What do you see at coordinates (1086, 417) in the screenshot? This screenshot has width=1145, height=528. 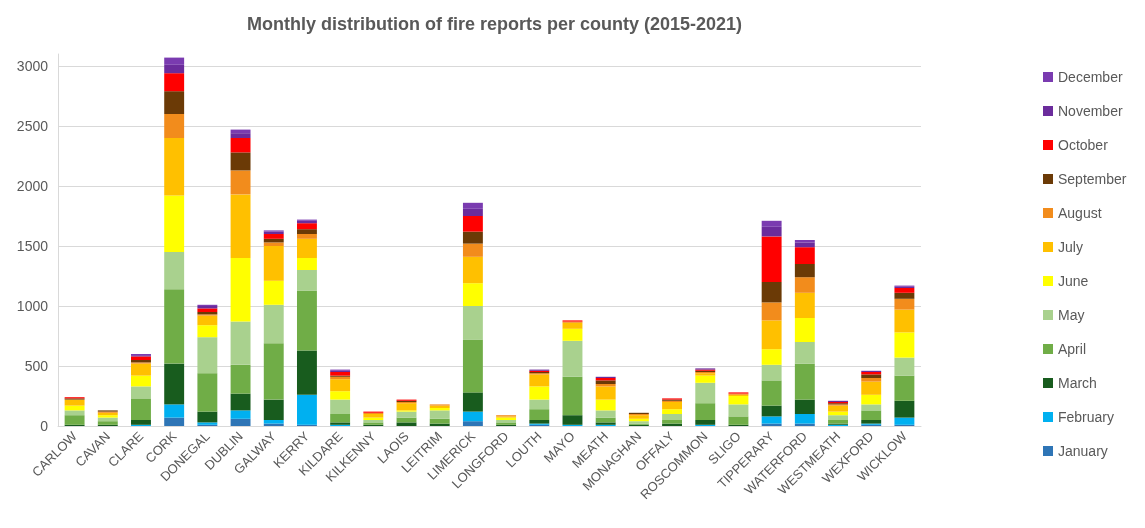 I see `legend-label: February` at bounding box center [1086, 417].